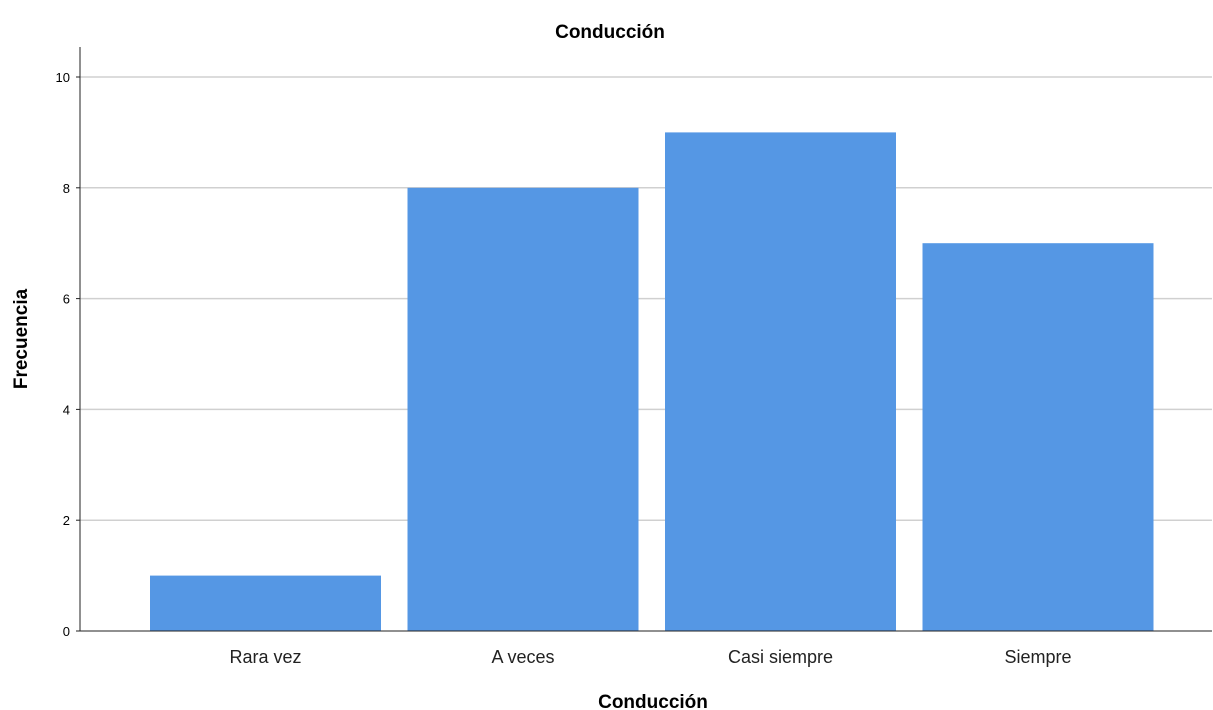  I want to click on x-tick-label: Casi siempre, so click(780, 657).